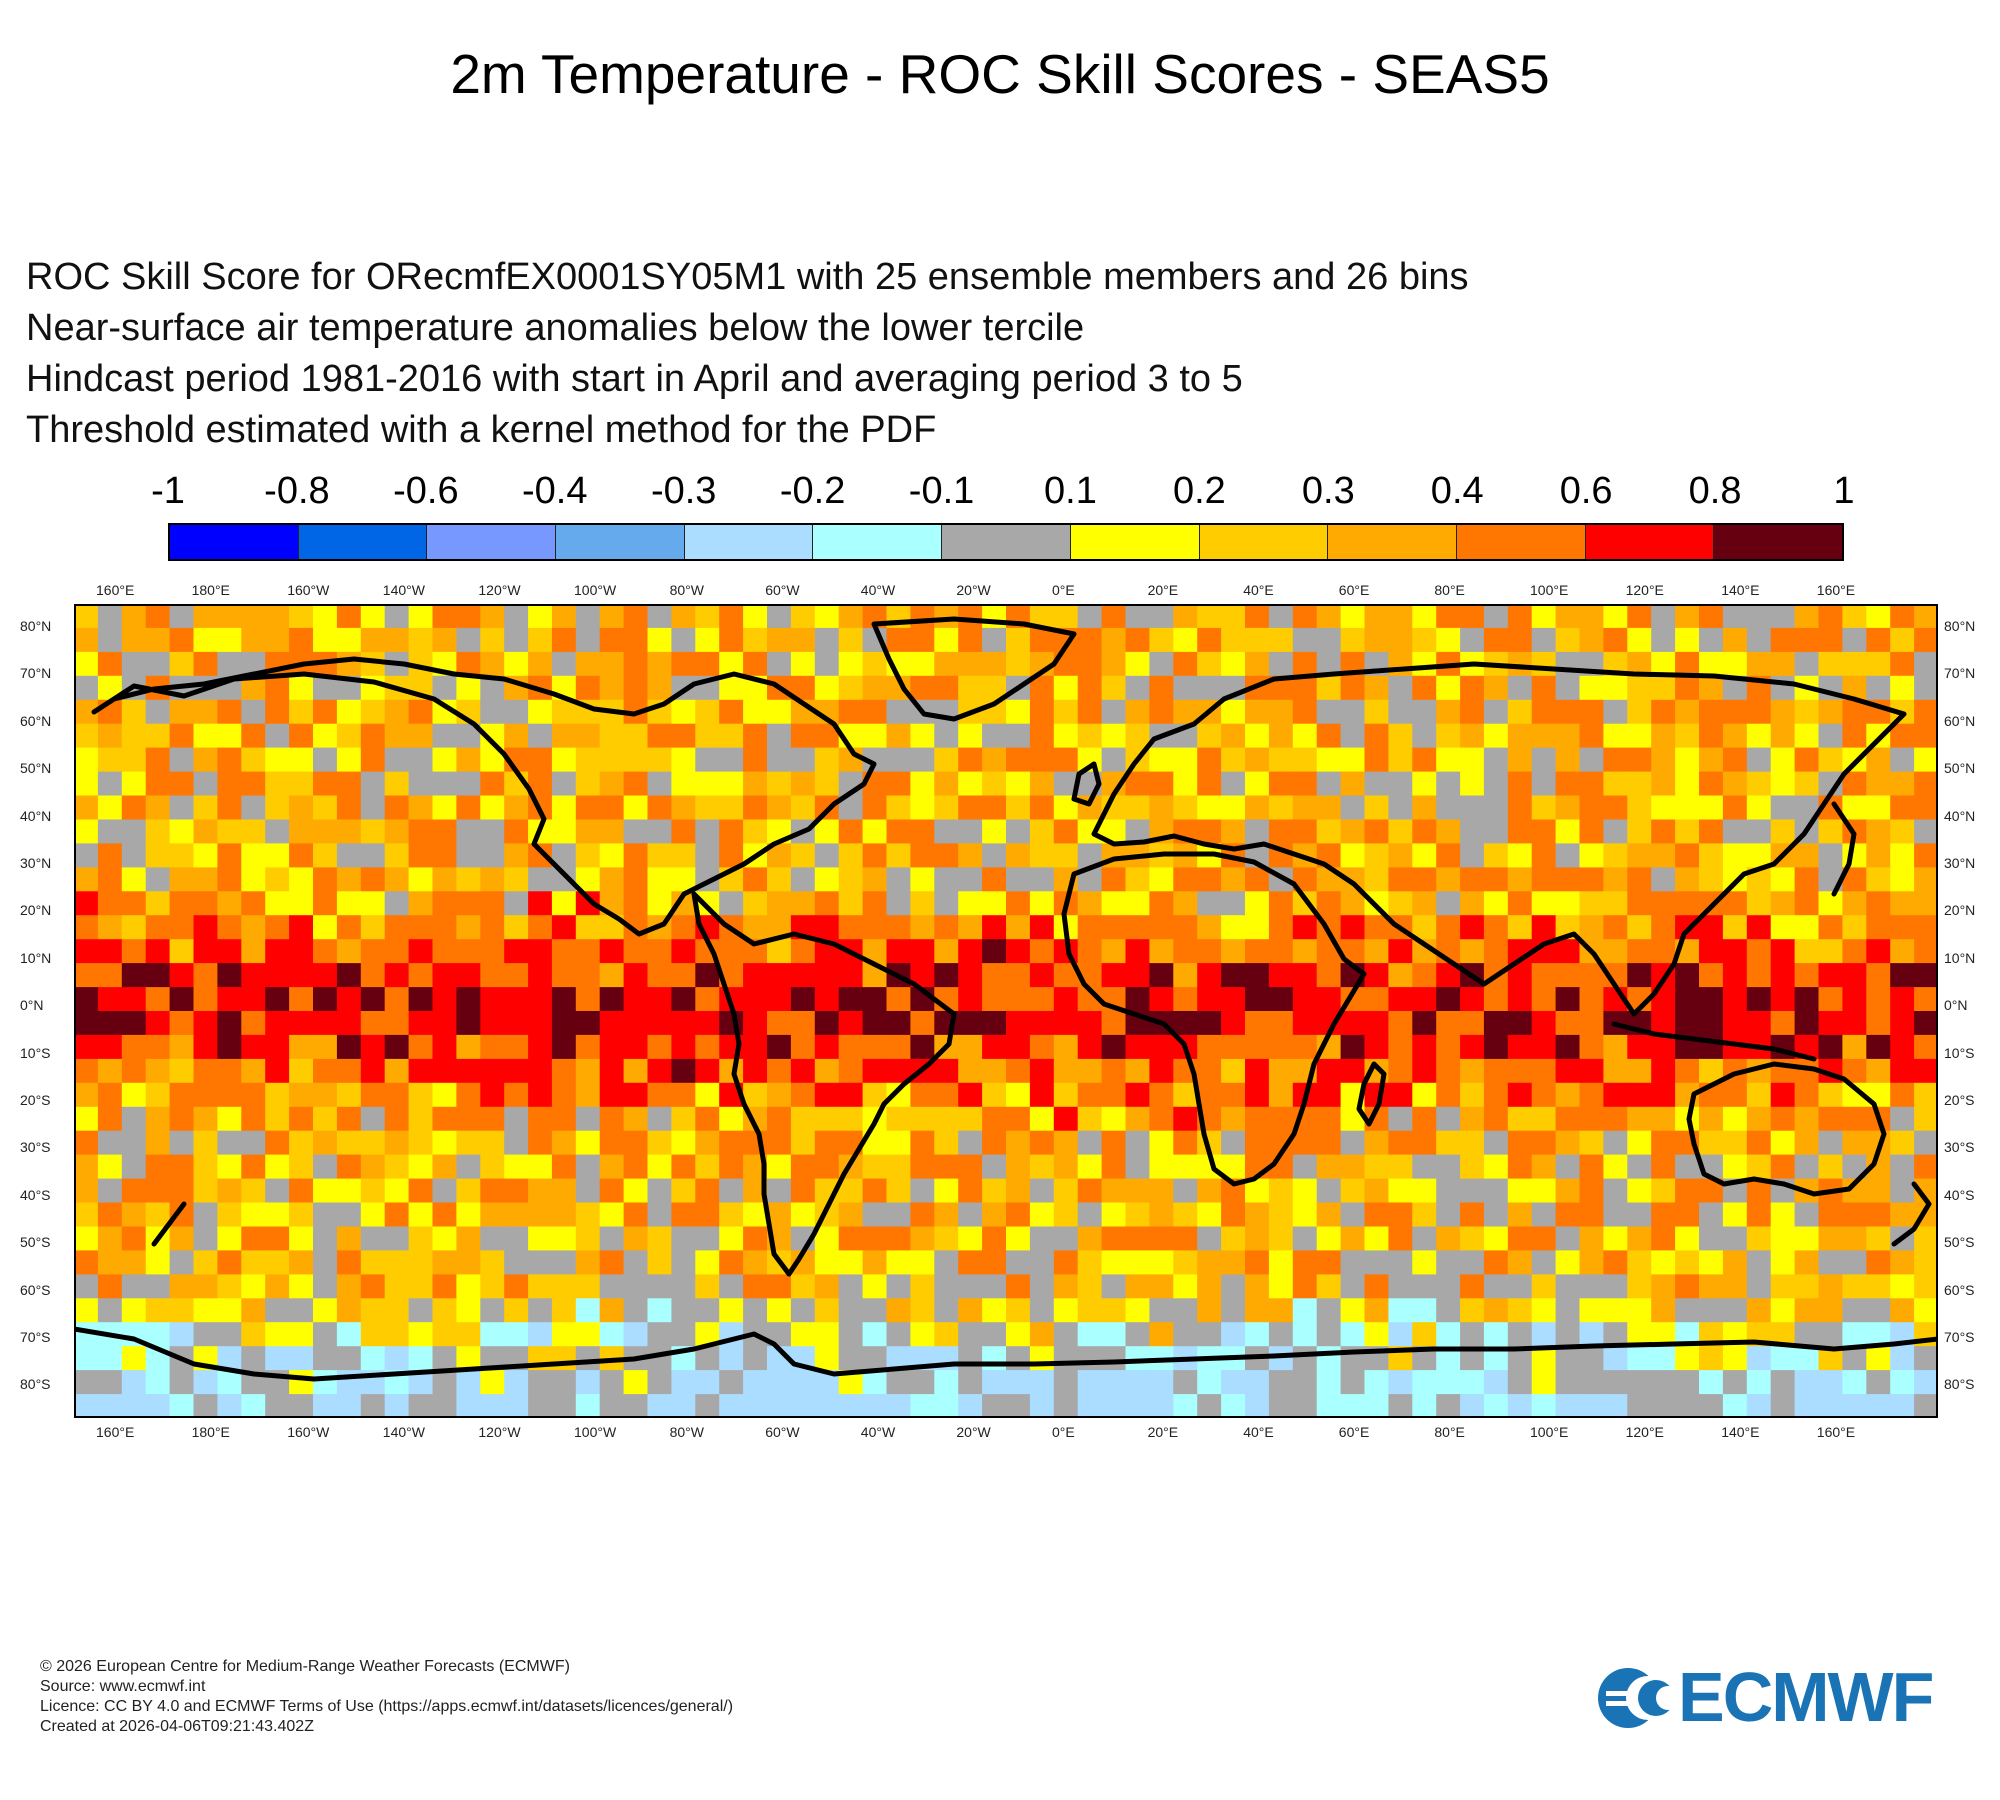 The image size is (2000, 1800). What do you see at coordinates (1499, 839) in the screenshot?
I see `coastline-eurasia` at bounding box center [1499, 839].